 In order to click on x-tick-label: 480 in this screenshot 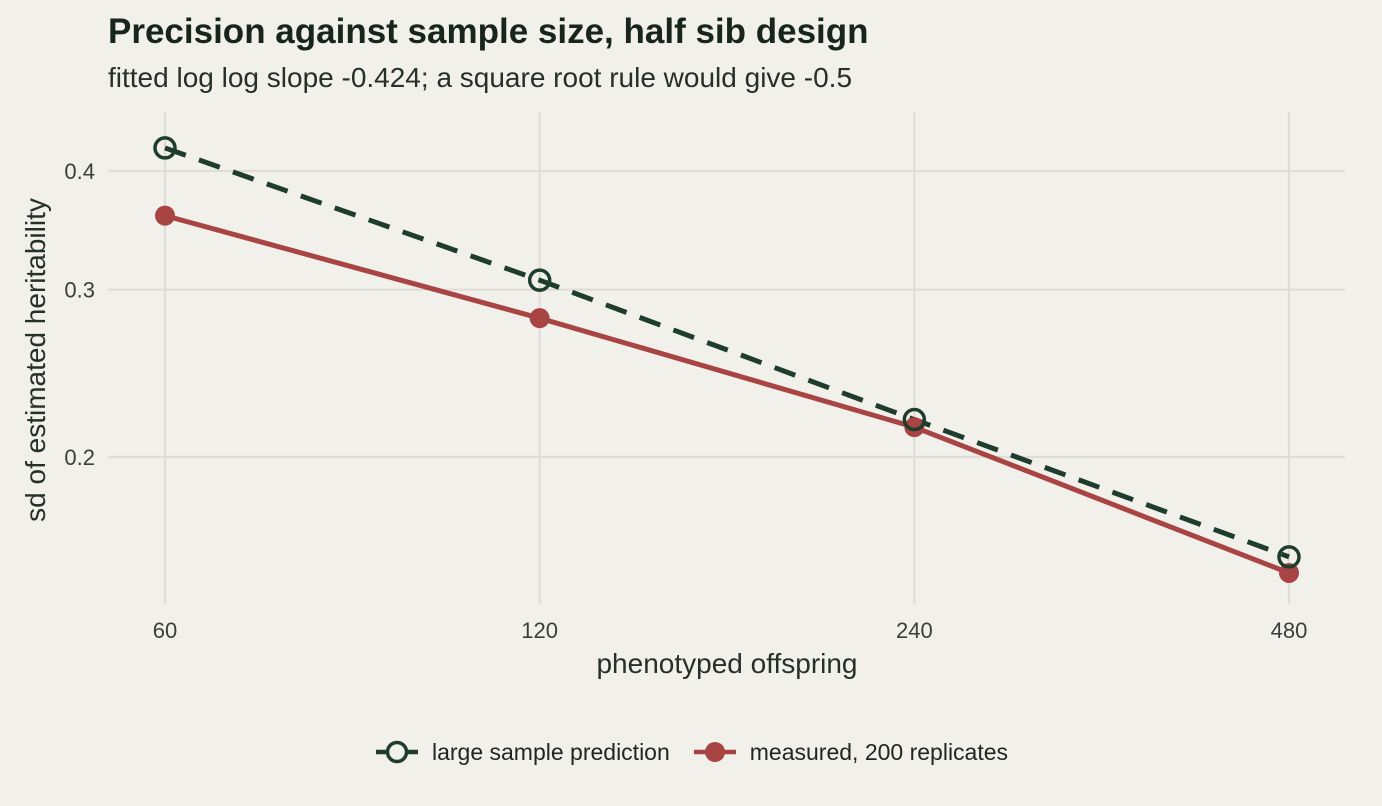, I will do `click(1289, 630)`.